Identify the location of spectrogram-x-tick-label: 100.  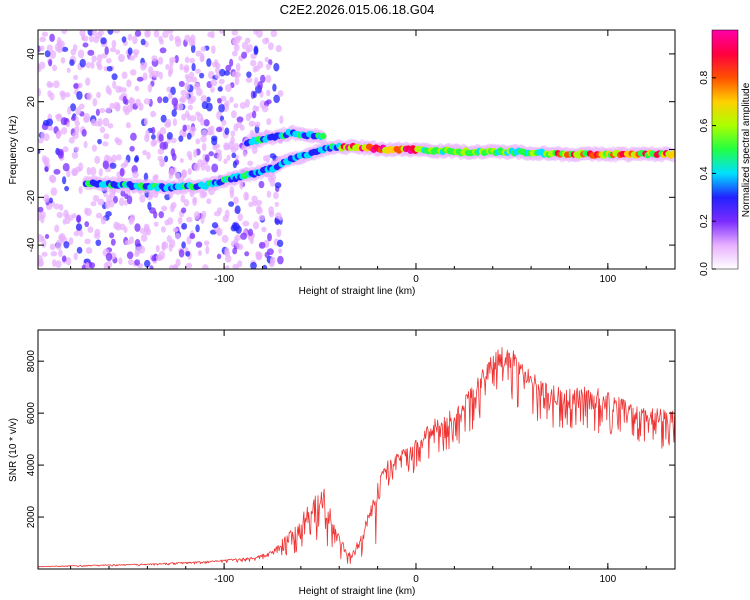
(608, 279).